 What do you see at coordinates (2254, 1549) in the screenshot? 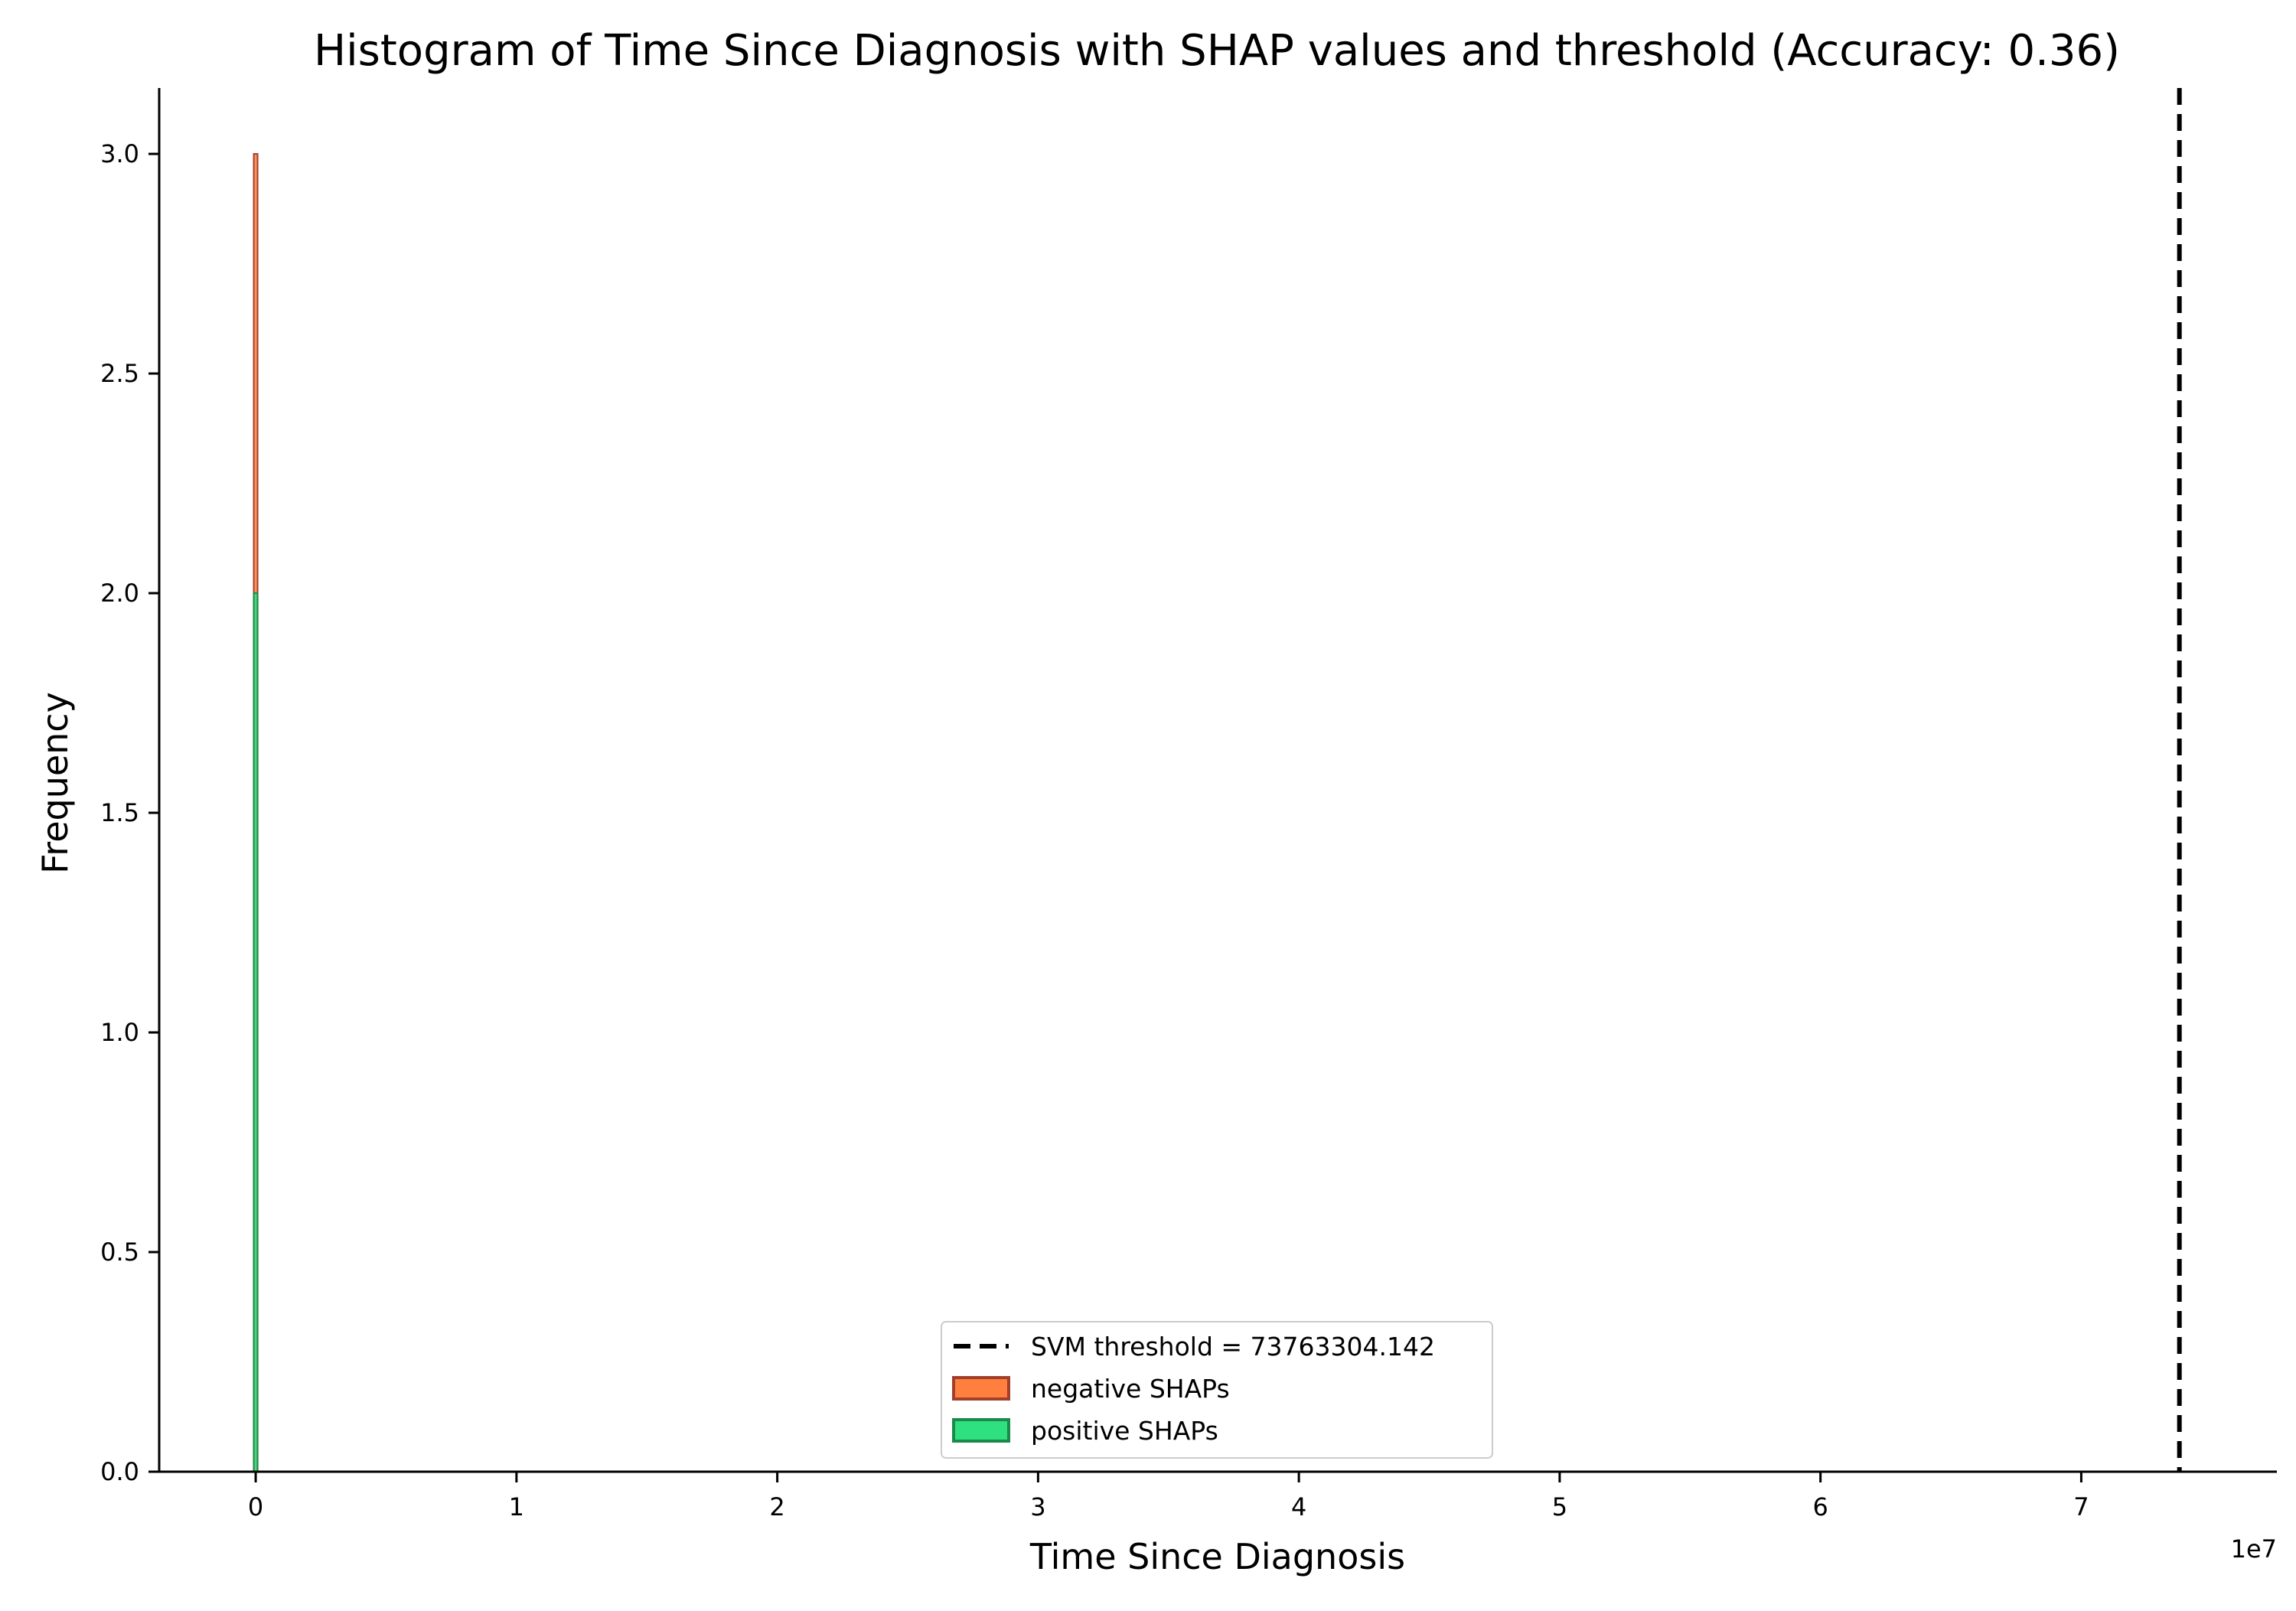
I see `x-axis-offset-label: 1e7` at bounding box center [2254, 1549].